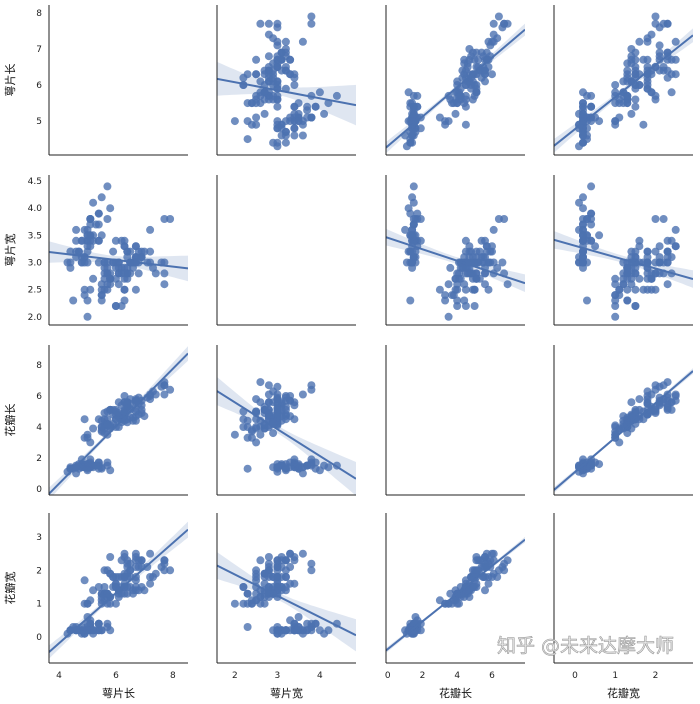 The width and height of the screenshot is (700, 704). What do you see at coordinates (10, 588) in the screenshot?
I see `y-axis-label: 花瓣宽` at bounding box center [10, 588].